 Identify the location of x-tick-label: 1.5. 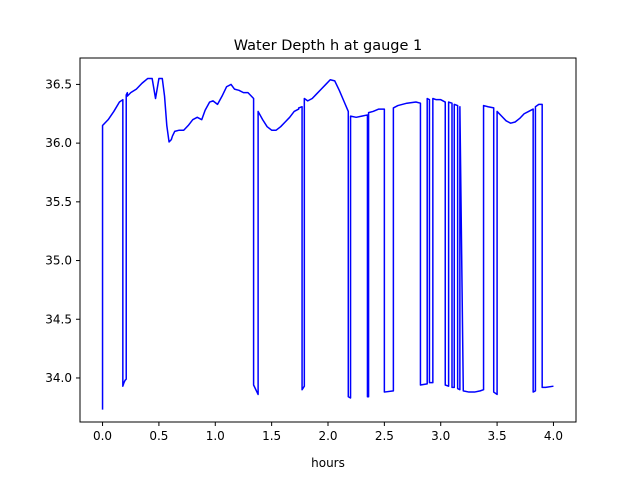
(271, 436).